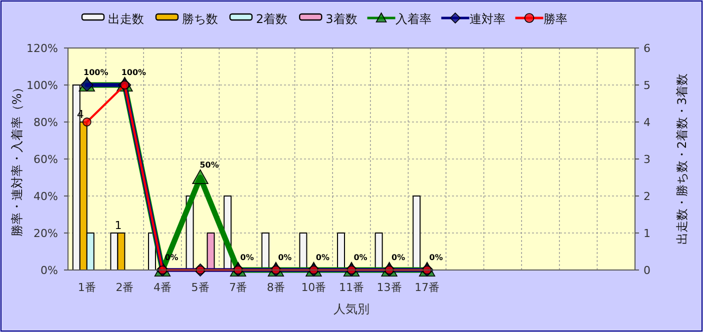  Describe the element at coordinates (238, 287) in the screenshot. I see `x-tick-label: 7番` at that location.